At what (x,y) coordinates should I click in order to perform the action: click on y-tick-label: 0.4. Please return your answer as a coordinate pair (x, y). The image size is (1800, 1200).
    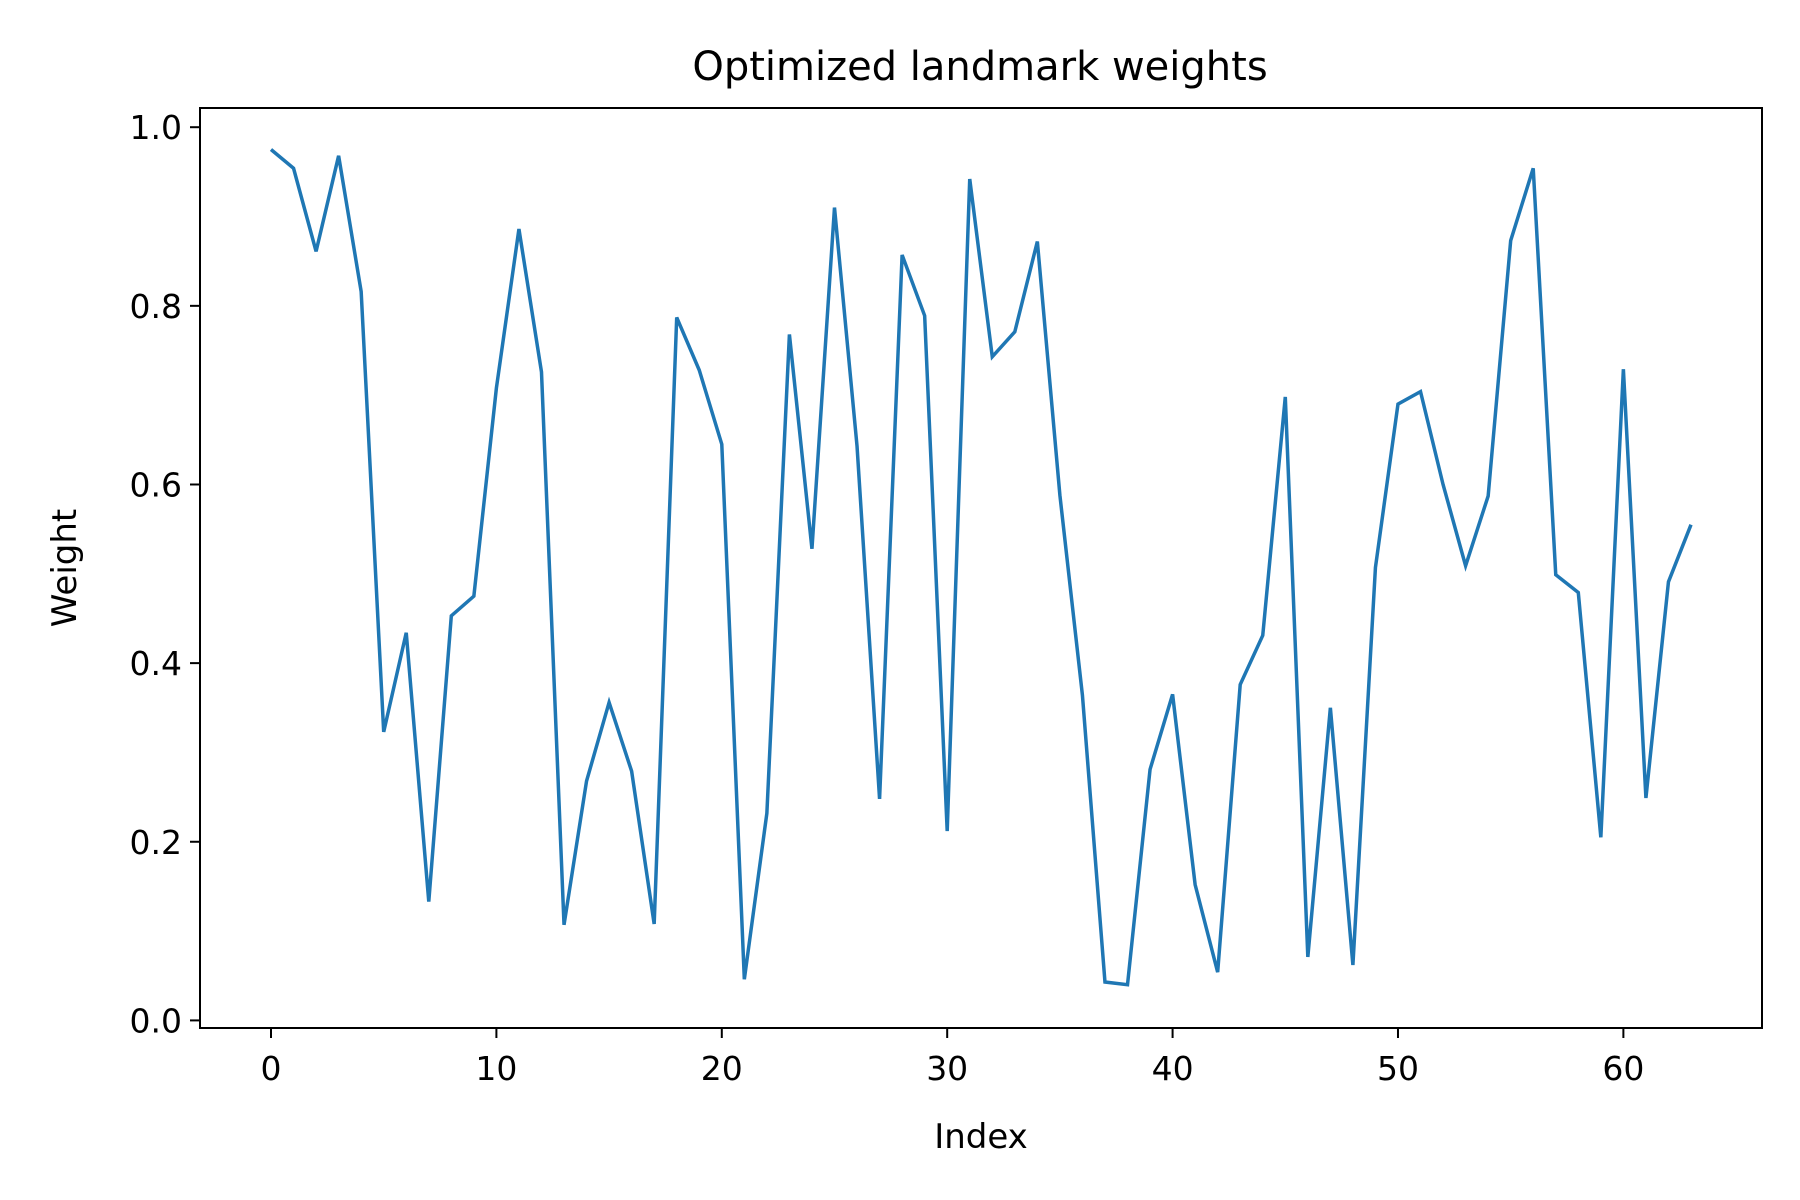
    Looking at the image, I should click on (156, 663).